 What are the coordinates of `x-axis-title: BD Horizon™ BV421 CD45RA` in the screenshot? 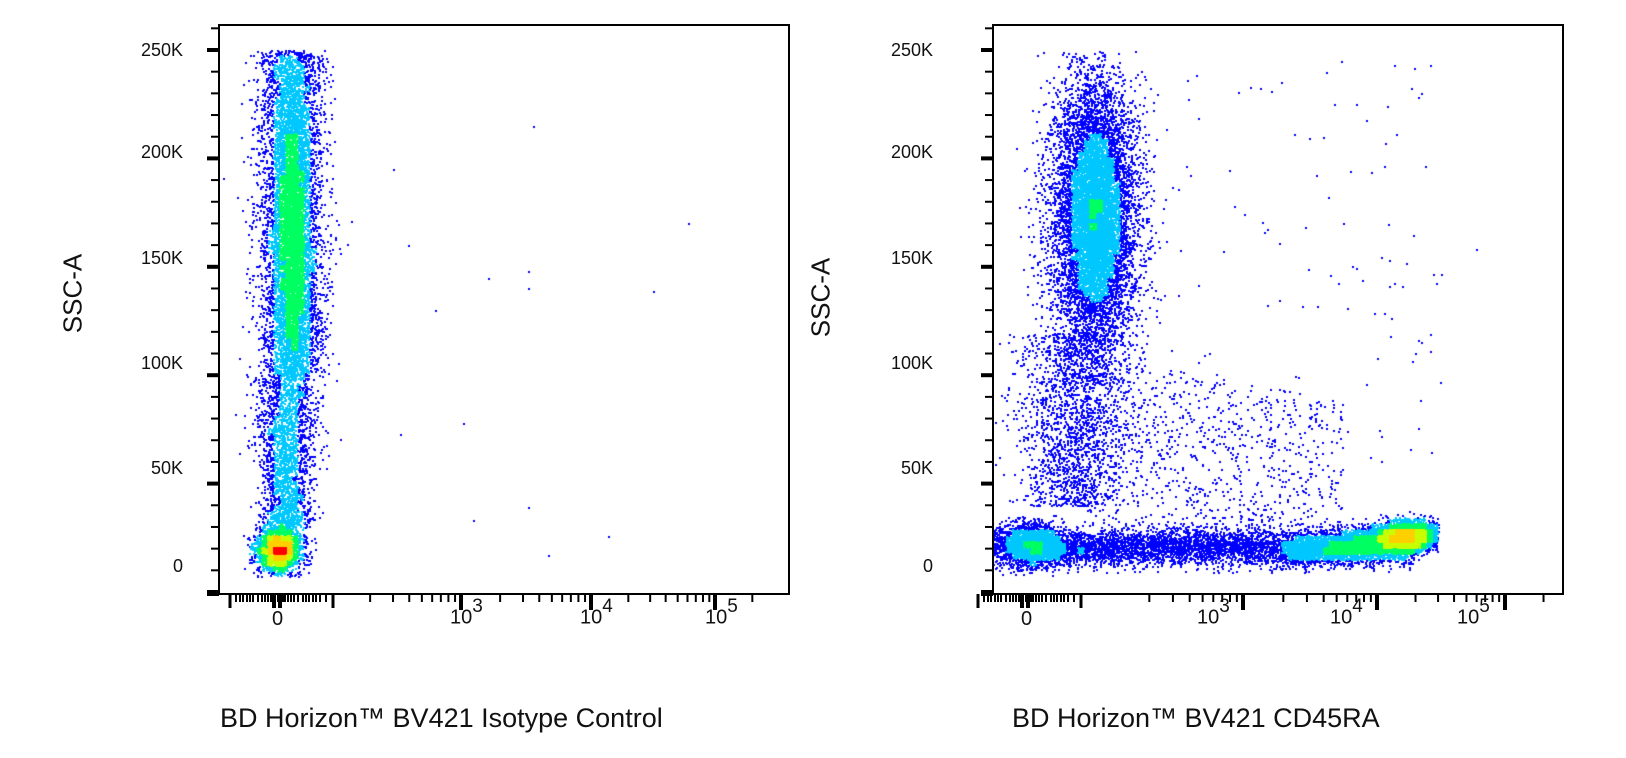 It's located at (1196, 718).